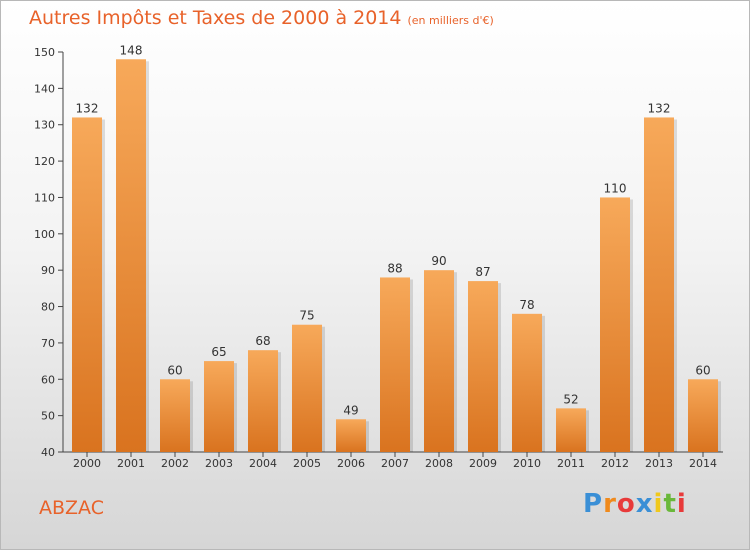  What do you see at coordinates (175, 463) in the screenshot?
I see `x-tick-label: 2002` at bounding box center [175, 463].